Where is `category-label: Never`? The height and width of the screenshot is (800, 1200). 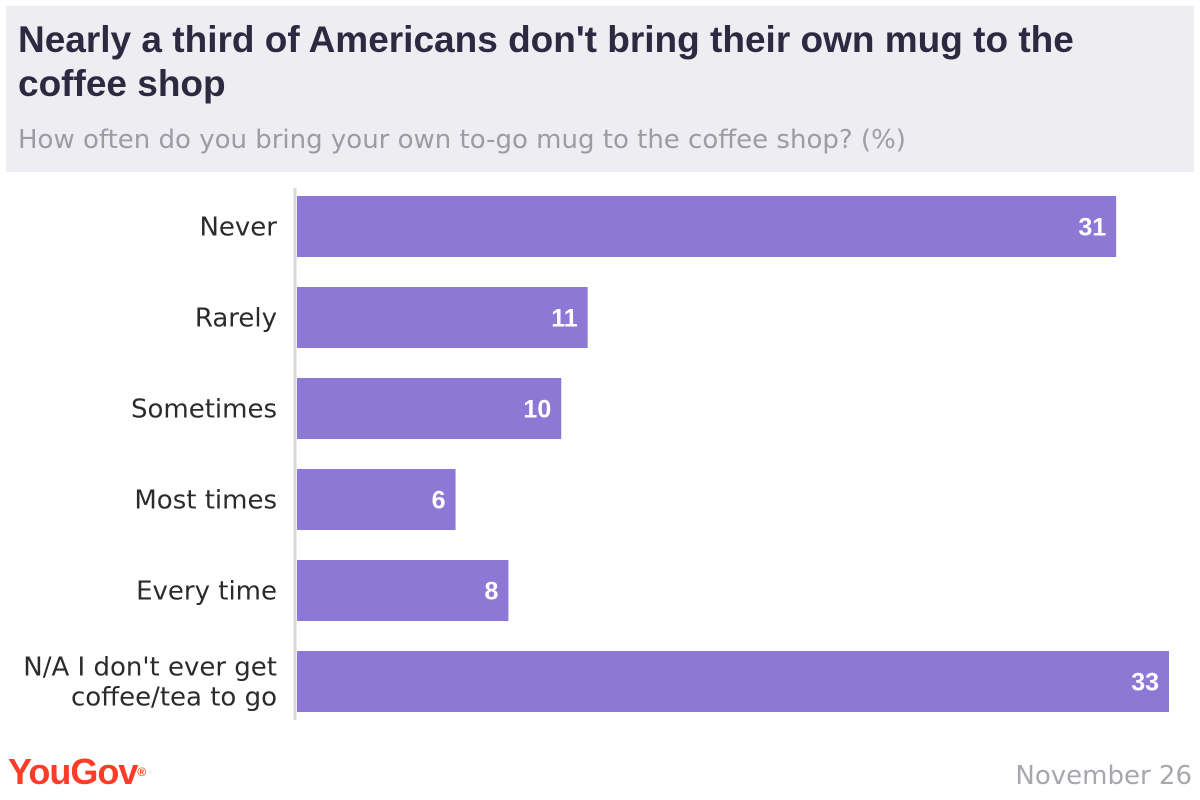
category-label: Never is located at coordinates (238, 228).